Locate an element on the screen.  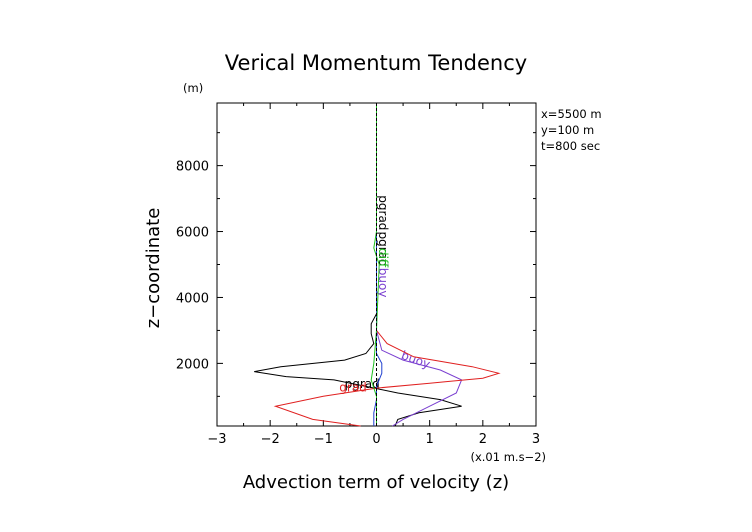
x-tick-label: −2 is located at coordinates (270, 439).